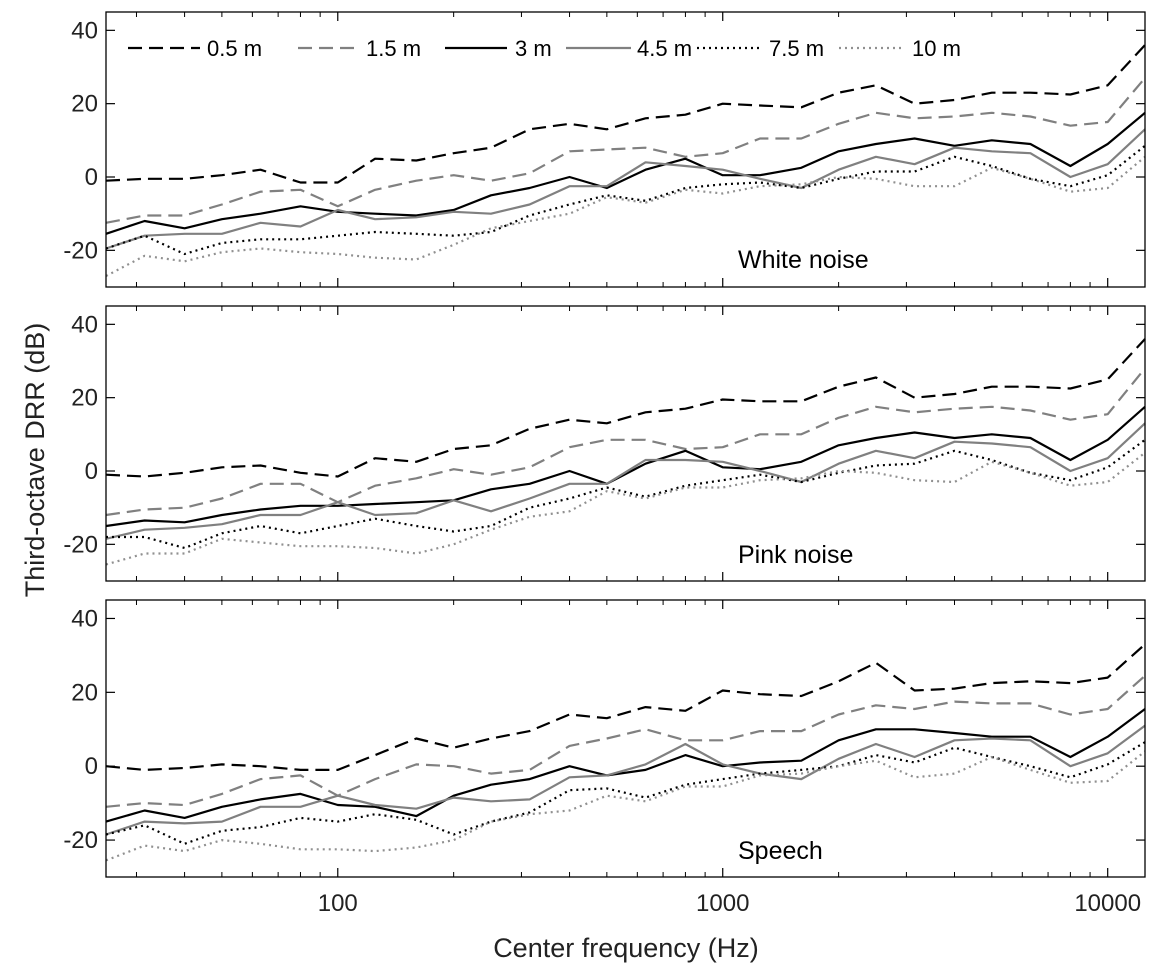  I want to click on x-tick-label: 1000, so click(722, 903).